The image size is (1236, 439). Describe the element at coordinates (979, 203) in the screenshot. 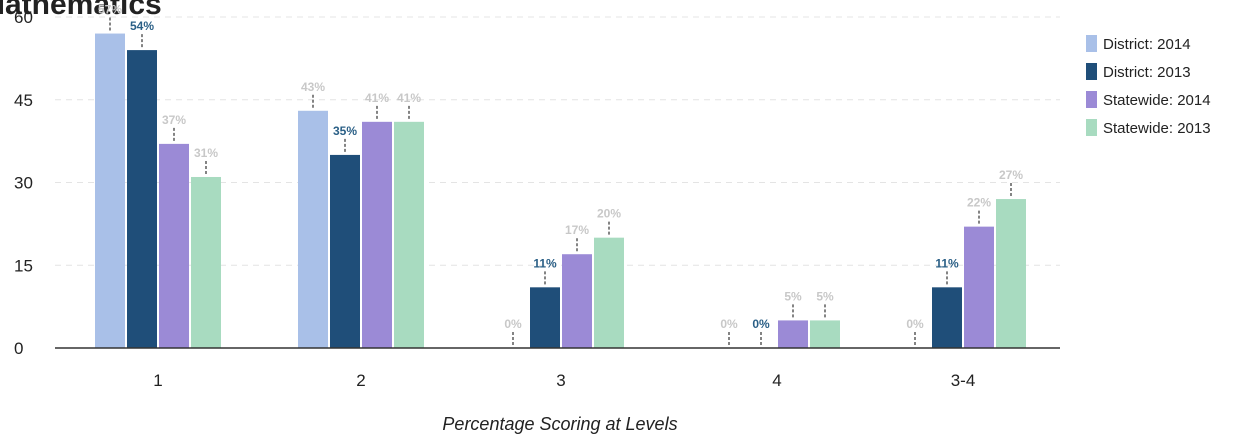

I see `data-label: 22%` at that location.